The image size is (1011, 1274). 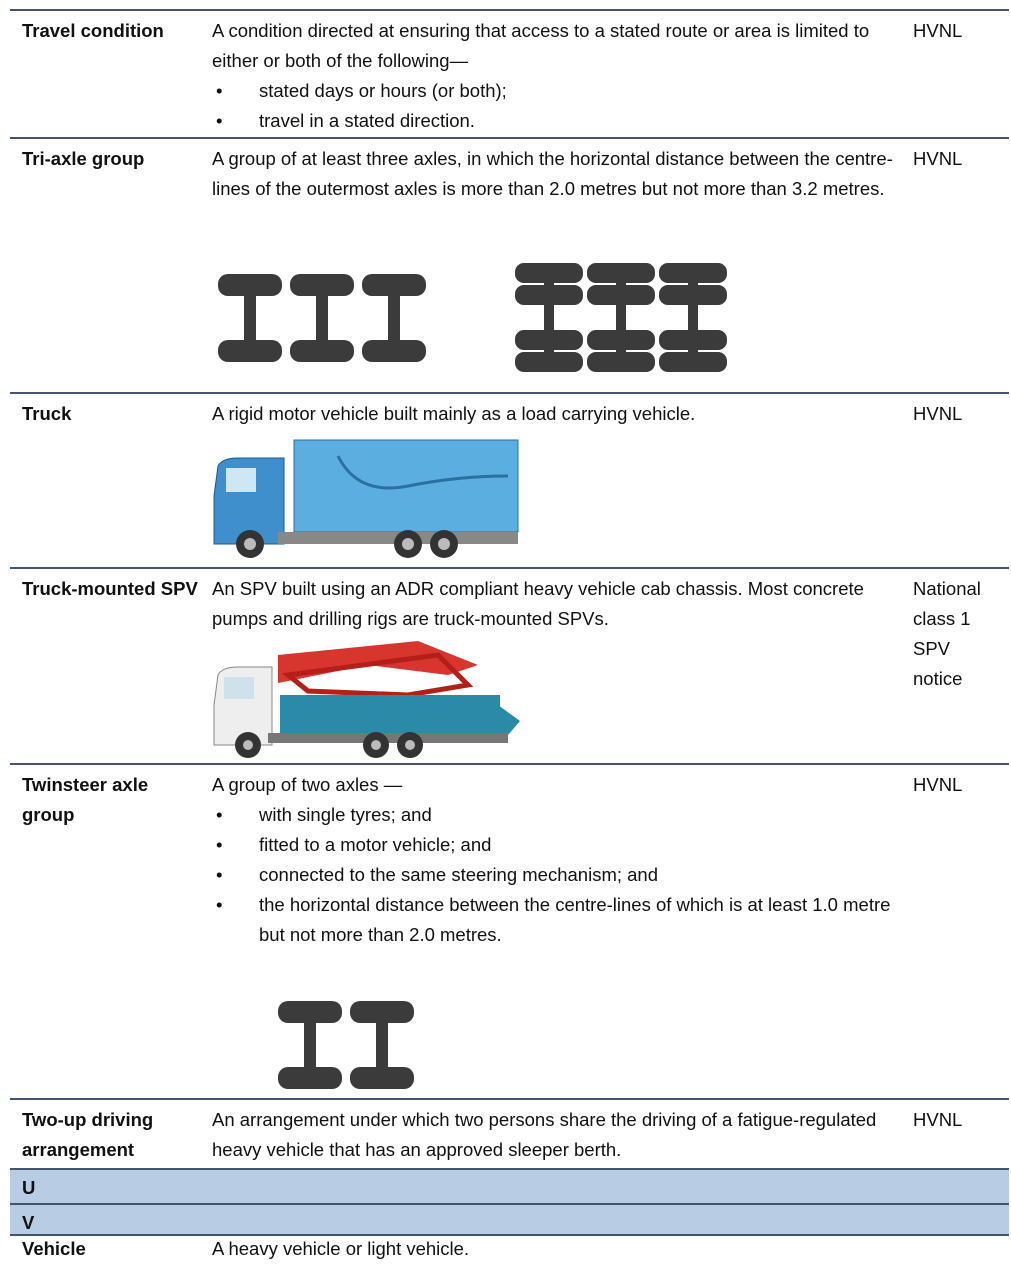 What do you see at coordinates (83, 158) in the screenshot?
I see `term: Tri-axle group` at bounding box center [83, 158].